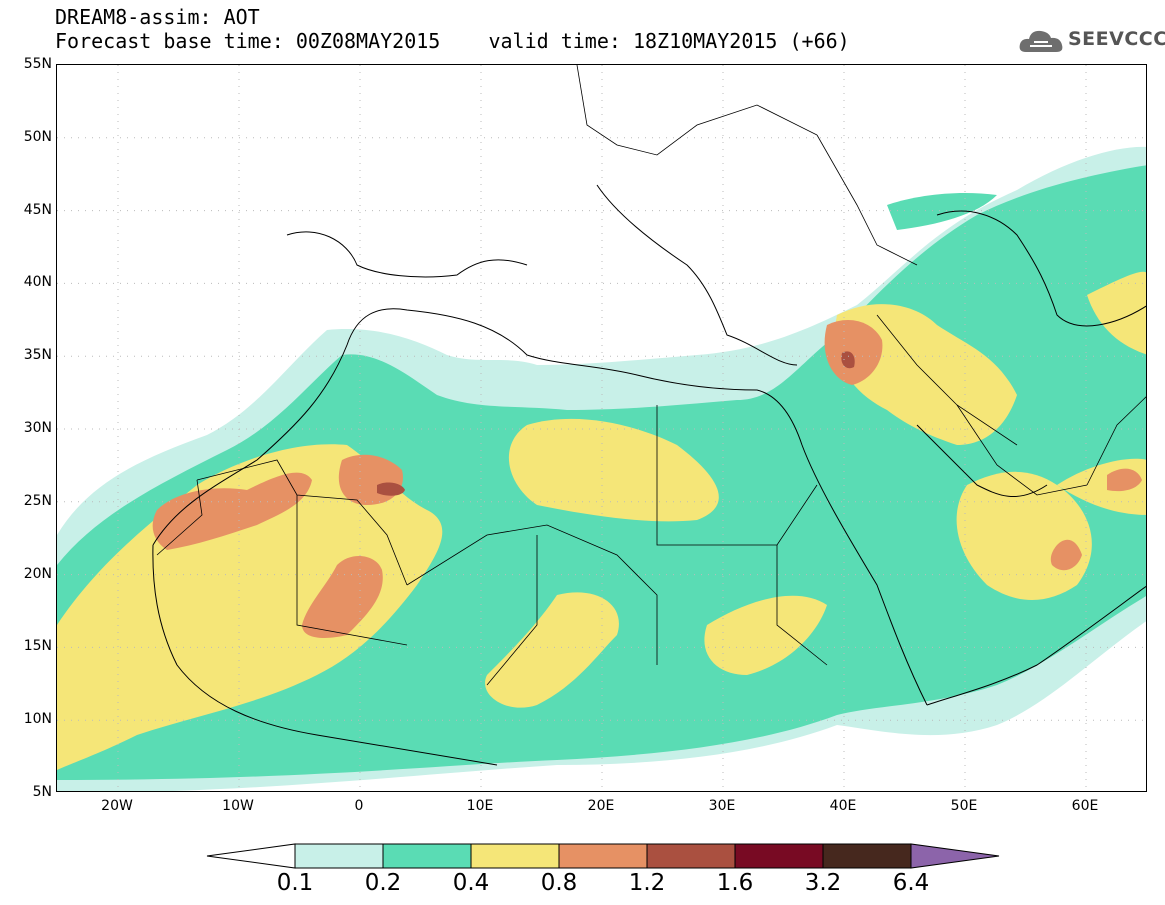 The height and width of the screenshot is (905, 1165). Describe the element at coordinates (1116, 39) in the screenshot. I see `logo-text: SEEVCCC` at that location.